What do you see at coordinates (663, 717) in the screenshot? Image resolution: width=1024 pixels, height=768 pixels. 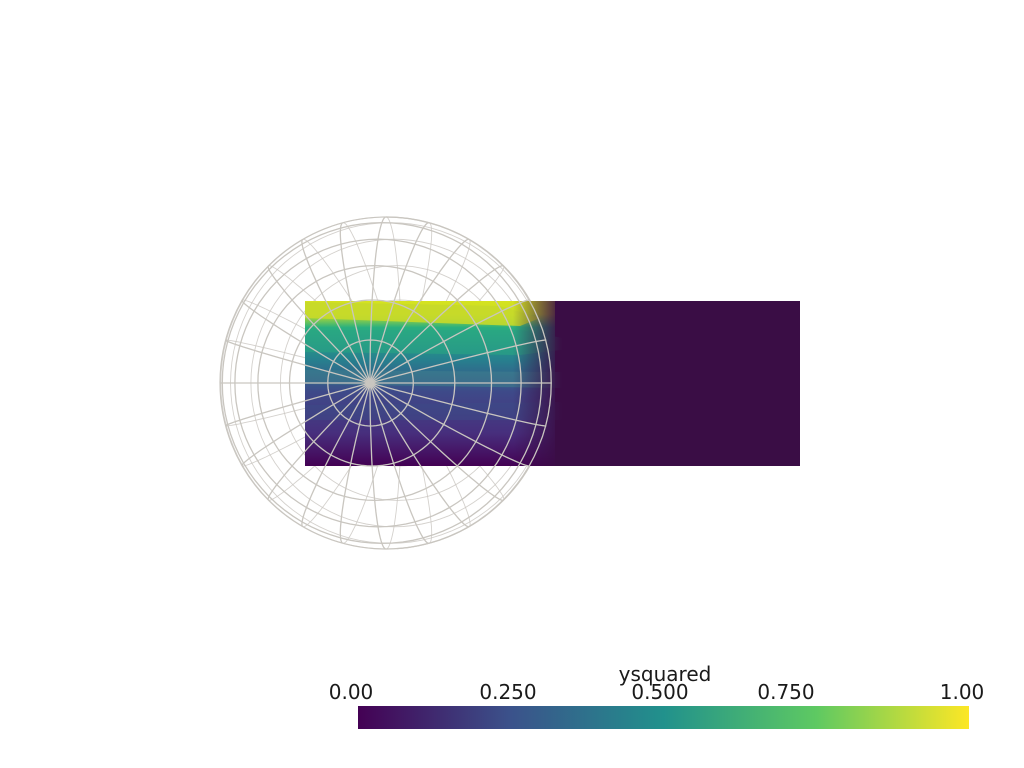 I see `scalar-bar-gradient` at bounding box center [663, 717].